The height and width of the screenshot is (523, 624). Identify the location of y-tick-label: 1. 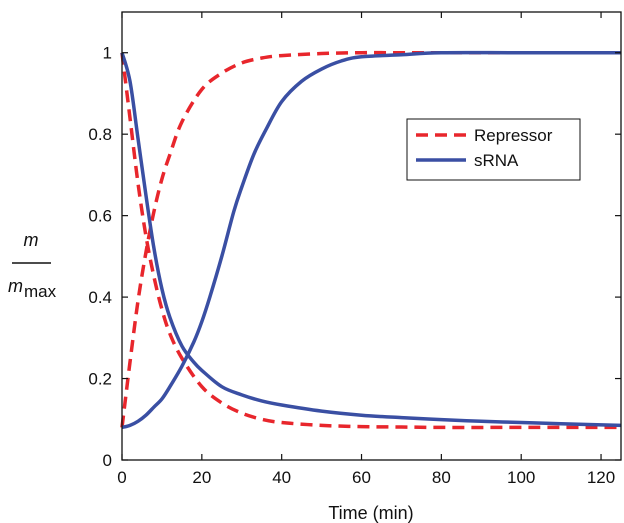
(107, 53).